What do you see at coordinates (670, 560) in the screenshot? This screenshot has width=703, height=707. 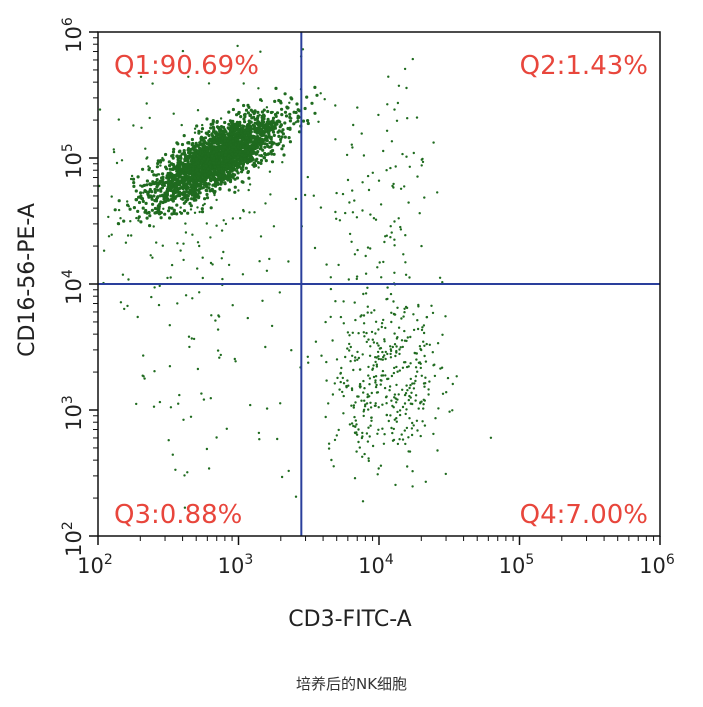 I see `x-tick-exponent: 6` at bounding box center [670, 560].